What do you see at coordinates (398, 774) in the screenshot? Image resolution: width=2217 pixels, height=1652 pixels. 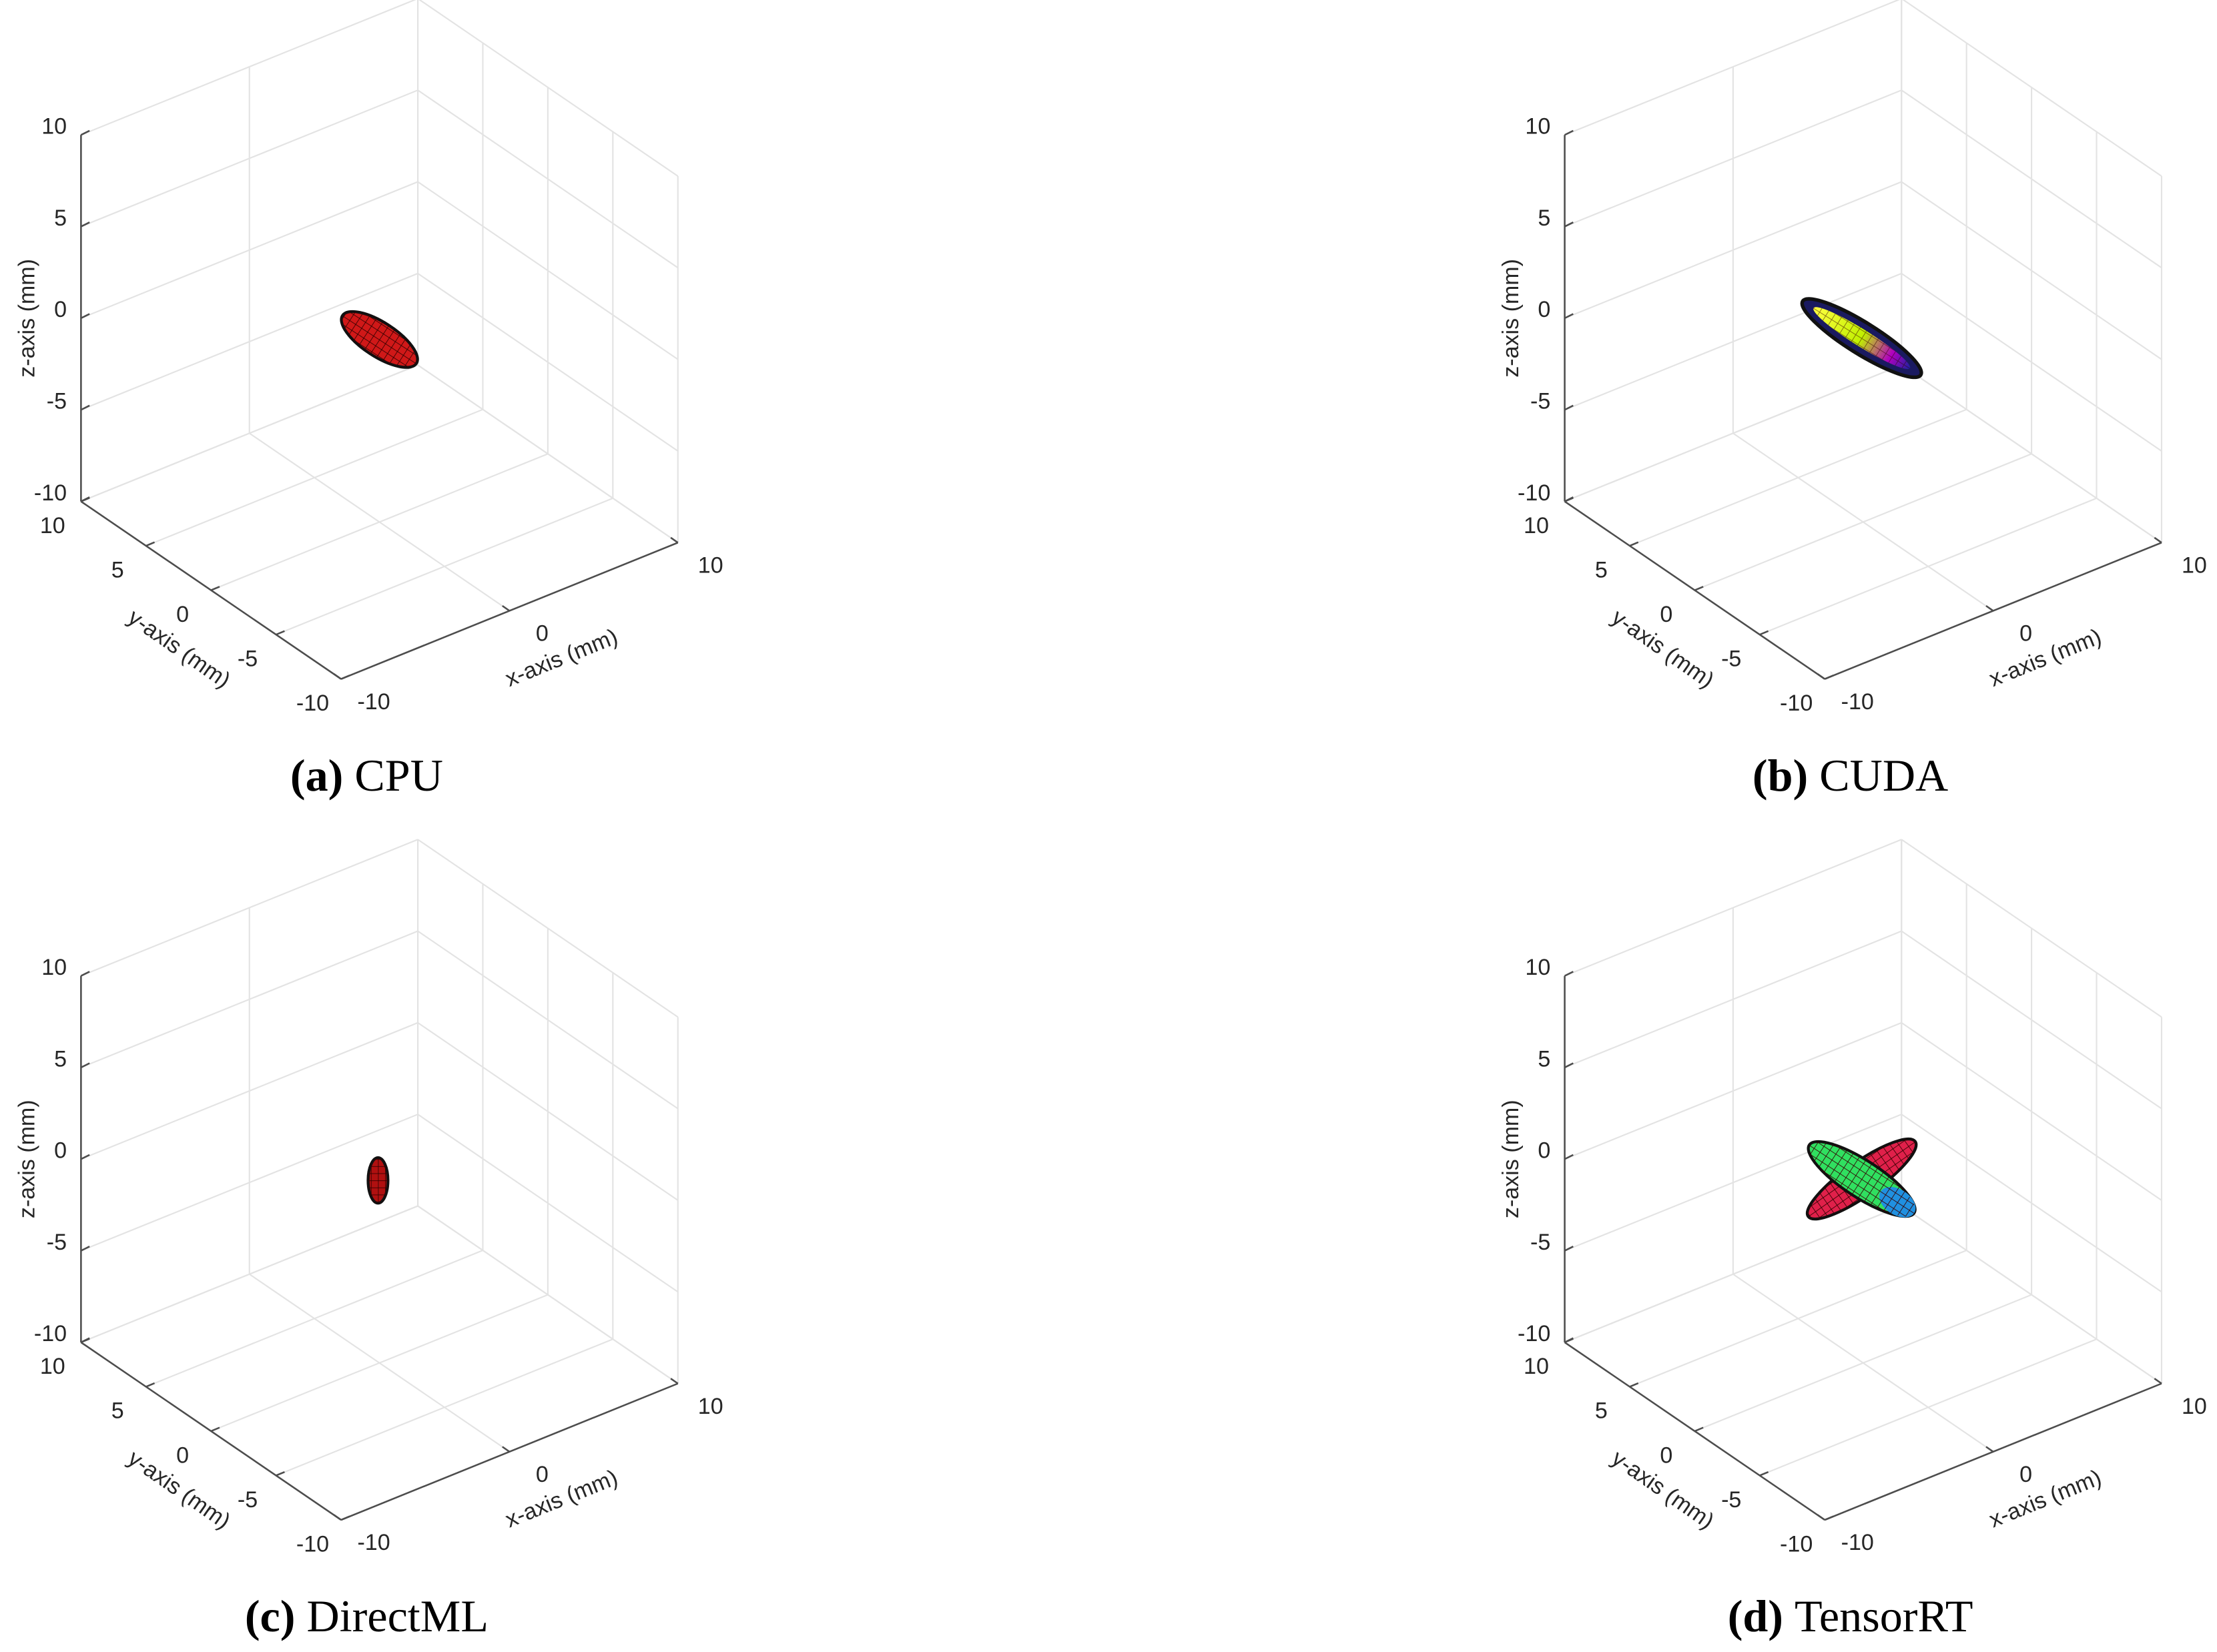 I see `caption-text: CPU` at bounding box center [398, 774].